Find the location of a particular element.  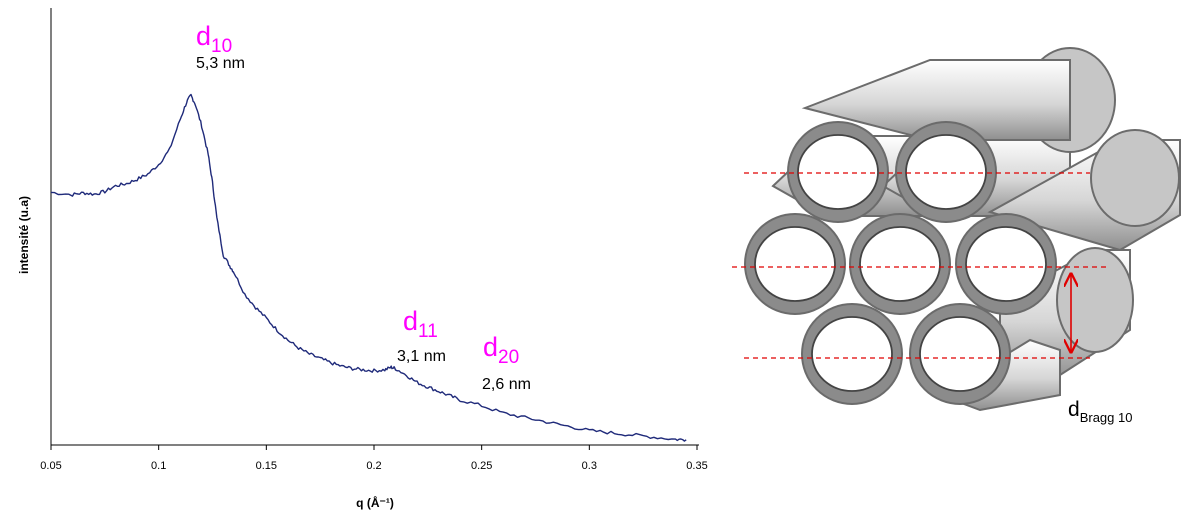

peak-d11-value: 3,1 nm is located at coordinates (421, 356).